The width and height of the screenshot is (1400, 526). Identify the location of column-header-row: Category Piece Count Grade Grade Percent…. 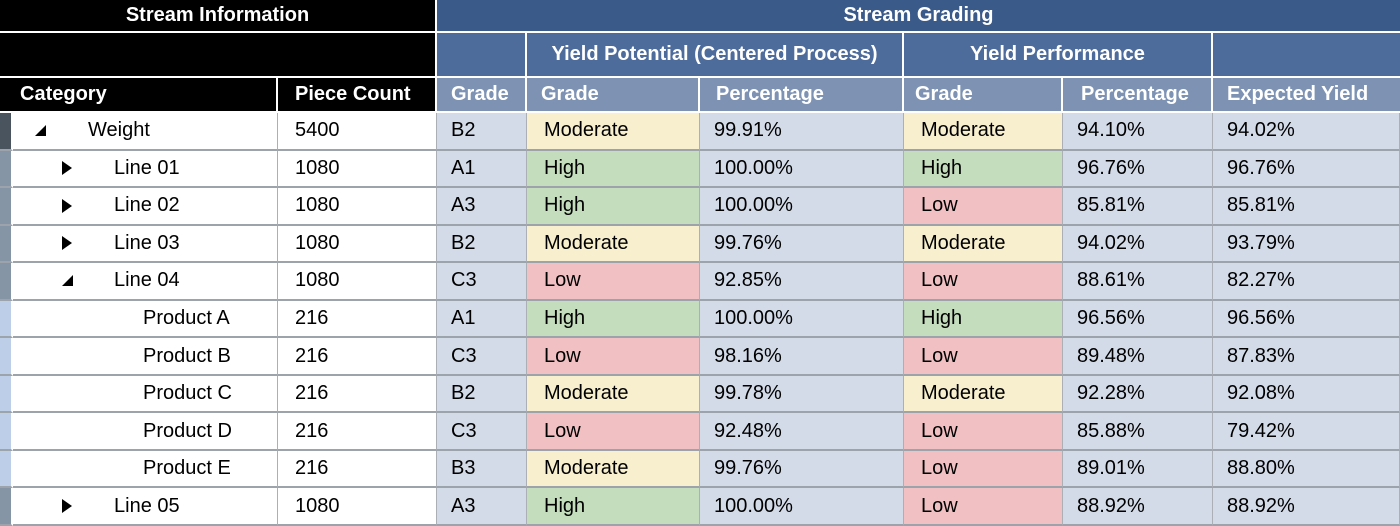
(700, 95).